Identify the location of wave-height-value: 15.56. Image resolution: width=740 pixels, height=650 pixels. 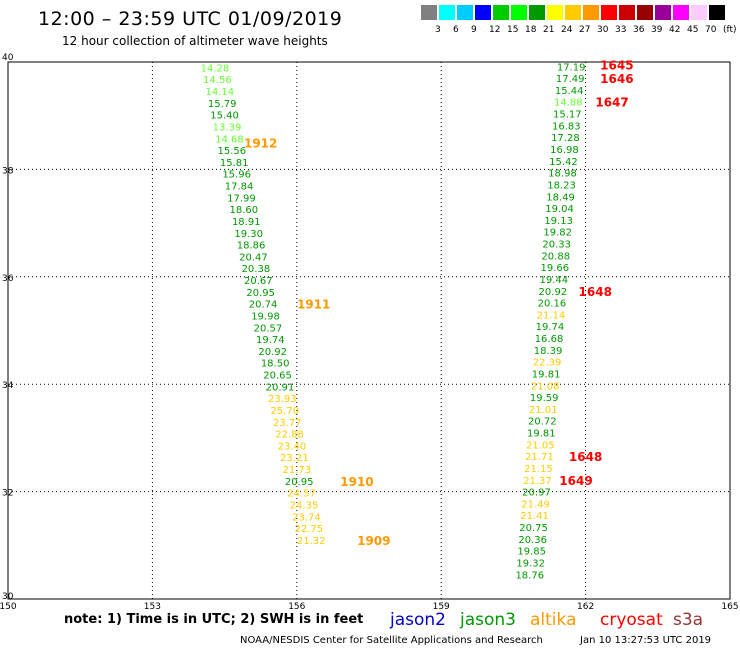
(231, 151).